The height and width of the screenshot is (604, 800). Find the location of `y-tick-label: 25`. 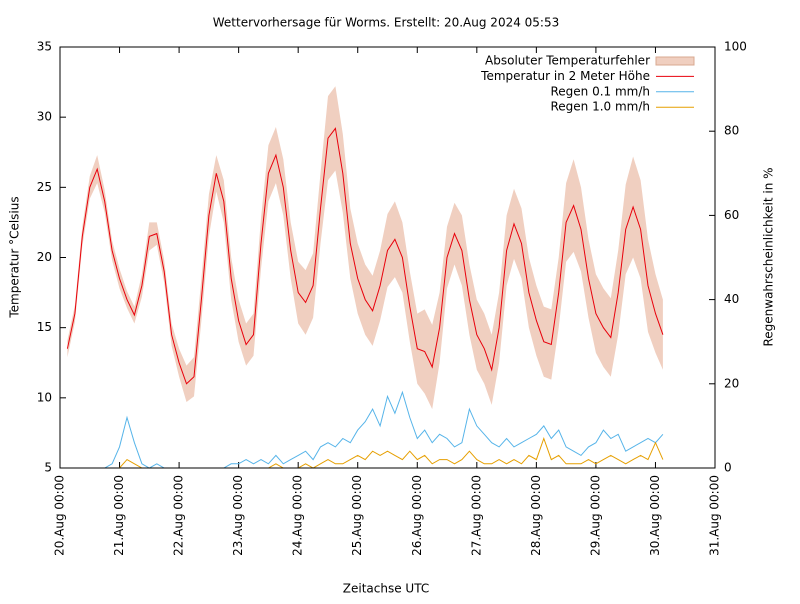

y-tick-label: 25 is located at coordinates (44, 187).